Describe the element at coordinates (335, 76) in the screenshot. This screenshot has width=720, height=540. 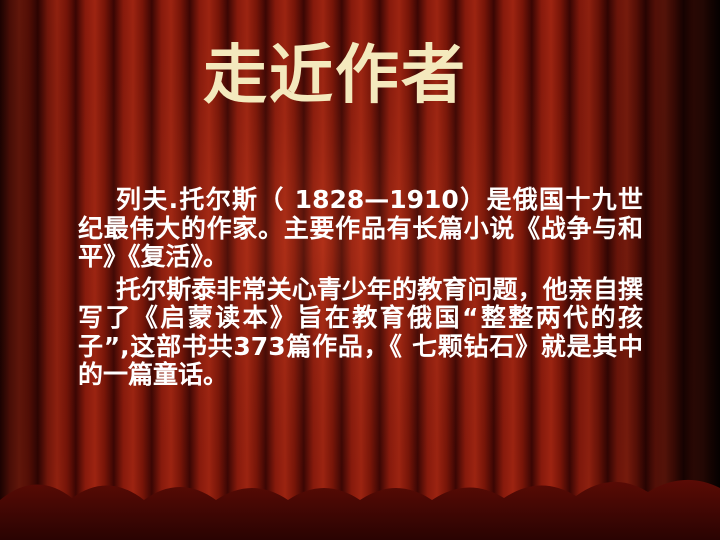
I see `slide-title: 走近作者` at that location.